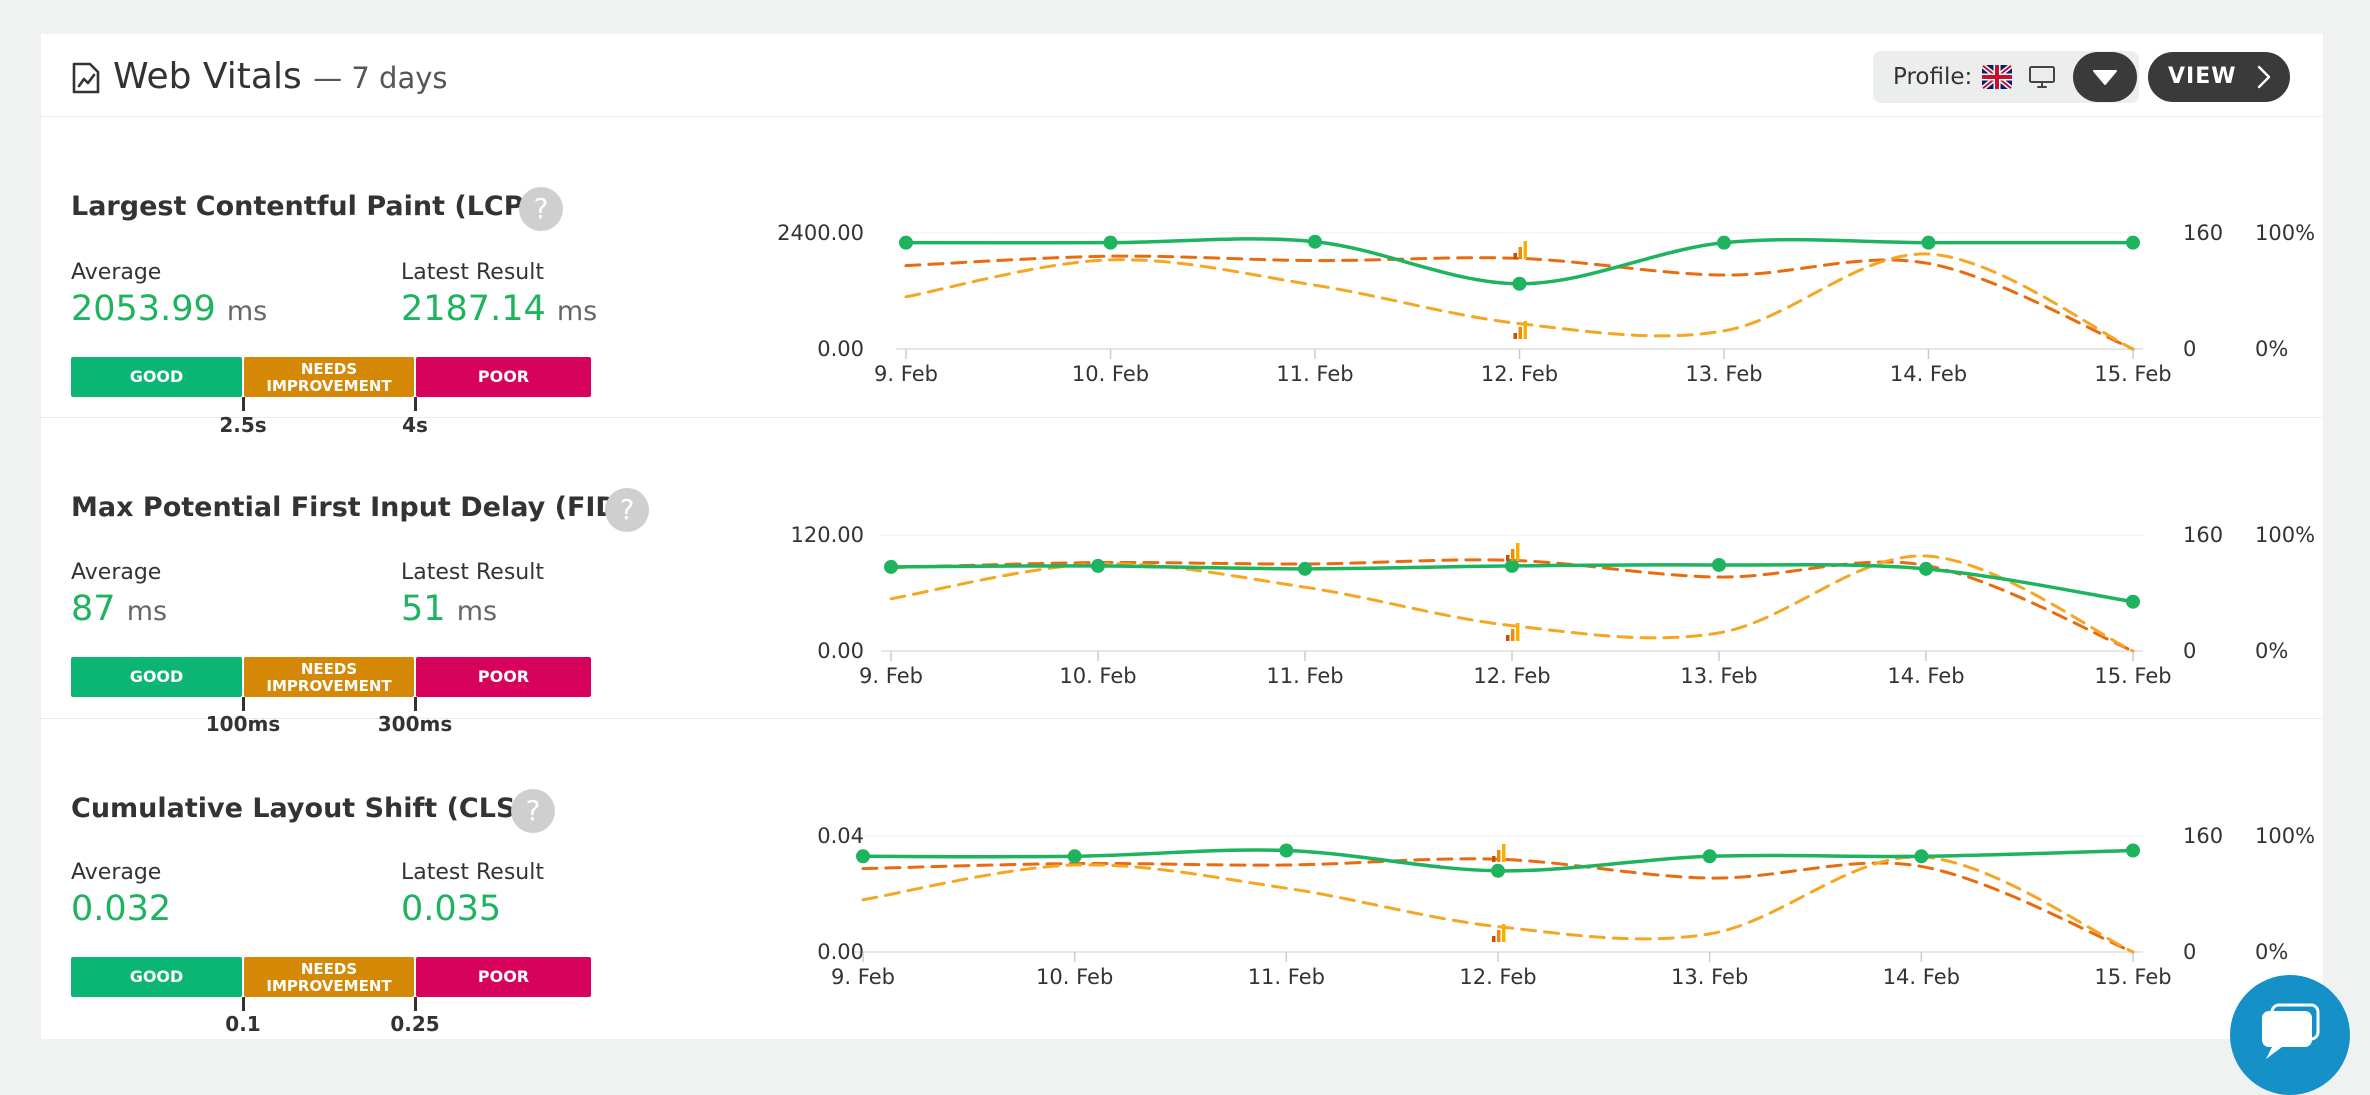 This screenshot has width=2370, height=1095. Describe the element at coordinates (86, 78) in the screenshot. I see `chart-file-icon` at that location.